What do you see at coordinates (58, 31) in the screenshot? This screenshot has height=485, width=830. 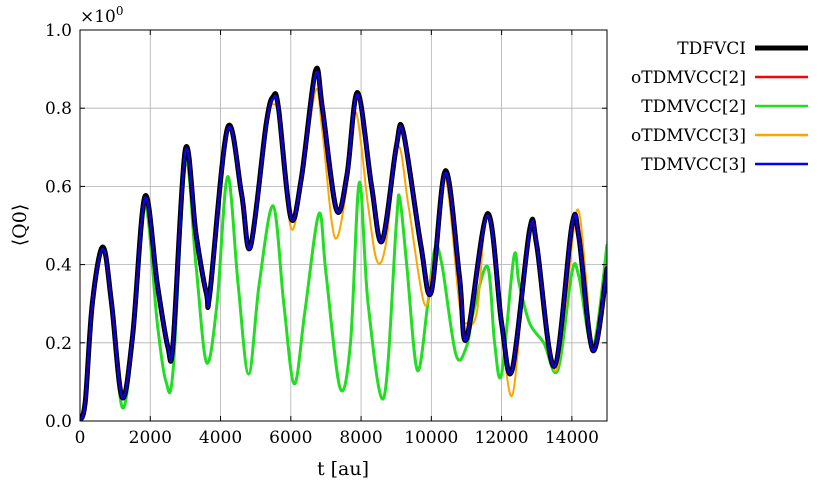 I see `y-tick-label: 1.0` at bounding box center [58, 31].